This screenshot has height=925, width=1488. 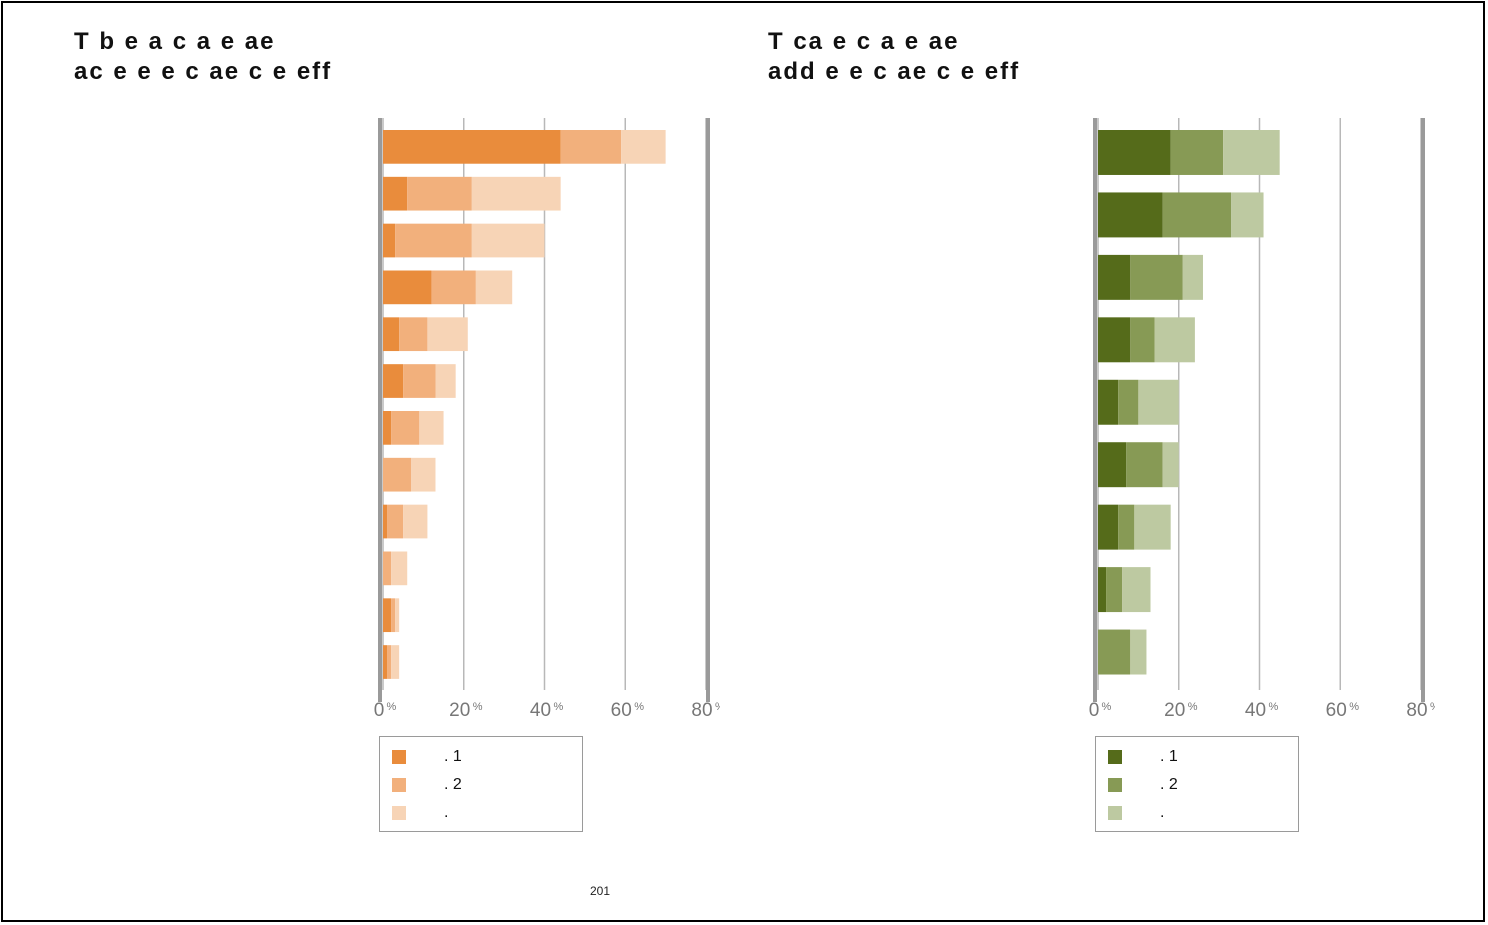 I want to click on left-chart-title-line2: ac e e e c ae c e eff, so click(x=203, y=71).